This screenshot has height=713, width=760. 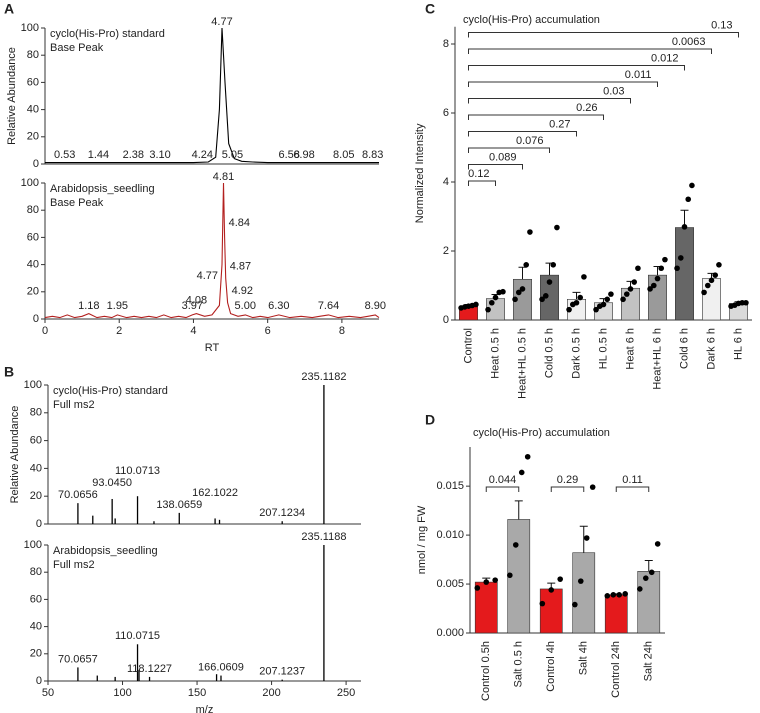 What do you see at coordinates (328, 306) in the screenshot?
I see `peak-label: 7.64` at bounding box center [328, 306].